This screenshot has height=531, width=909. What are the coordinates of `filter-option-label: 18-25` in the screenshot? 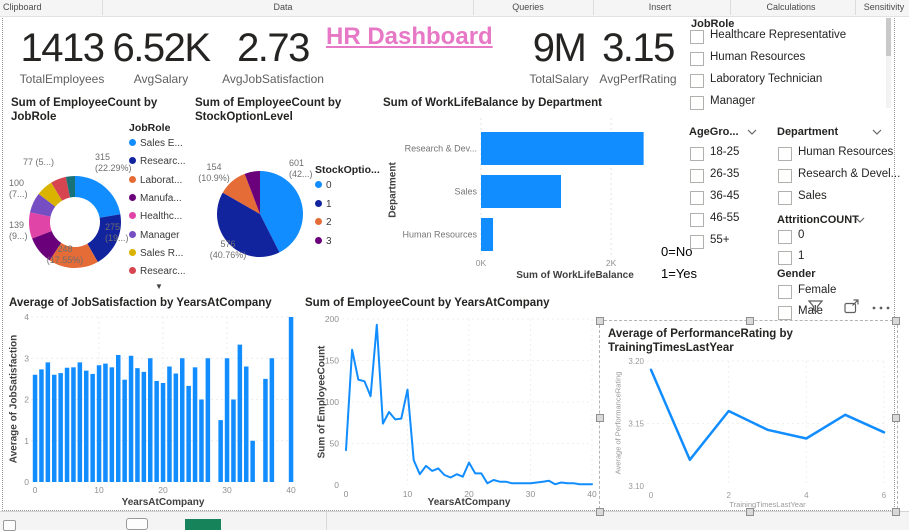 It's located at (725, 152).